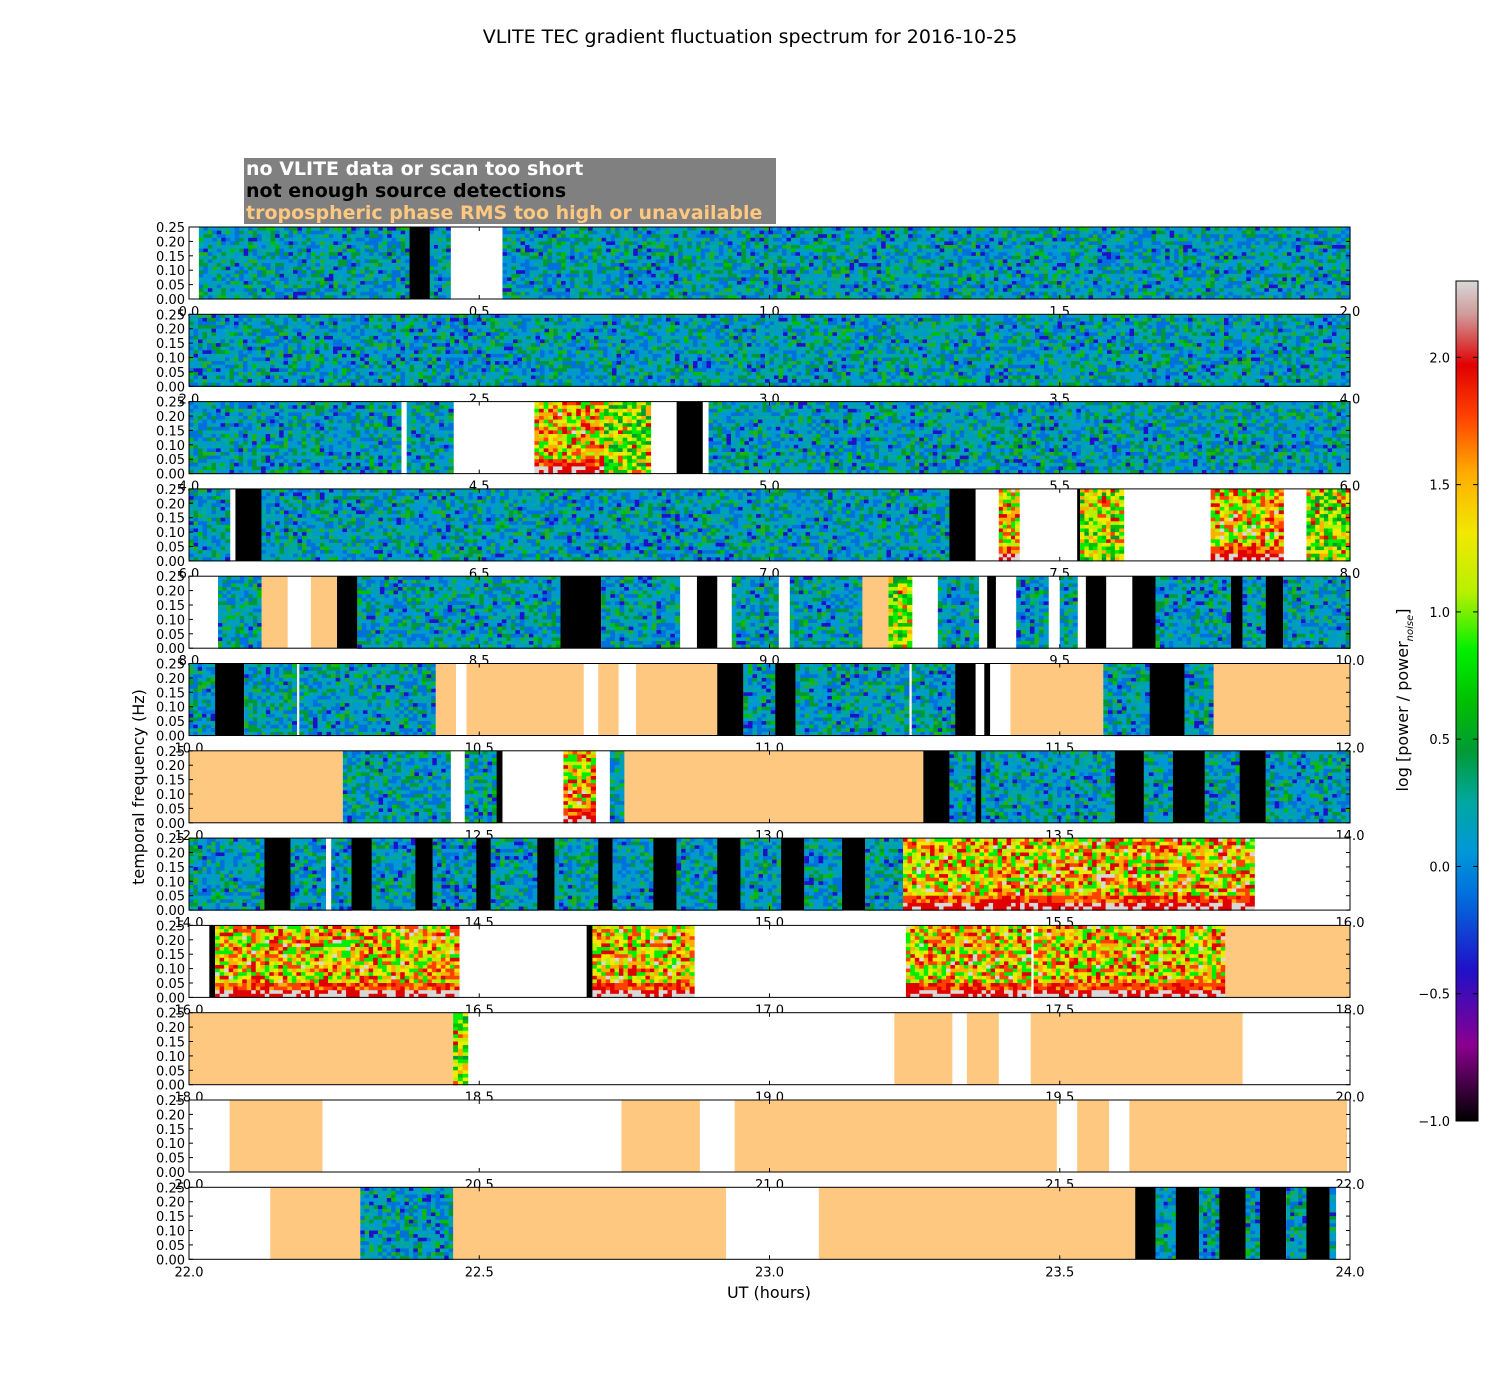 Image resolution: width=1500 pixels, height=1400 pixels. Describe the element at coordinates (1467, 701) in the screenshot. I see `colorbar` at that location.